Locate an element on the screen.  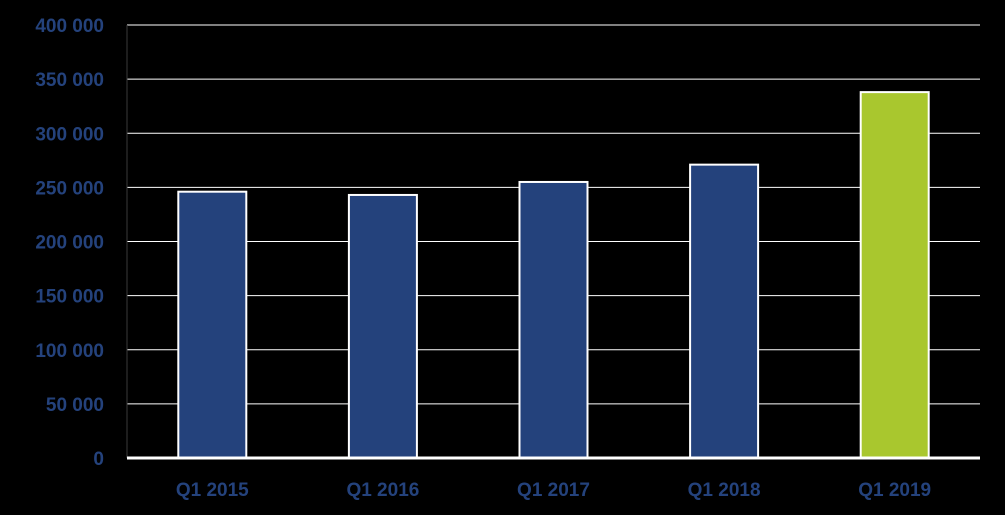
y-tick-label: 350 000 is located at coordinates (69, 80).